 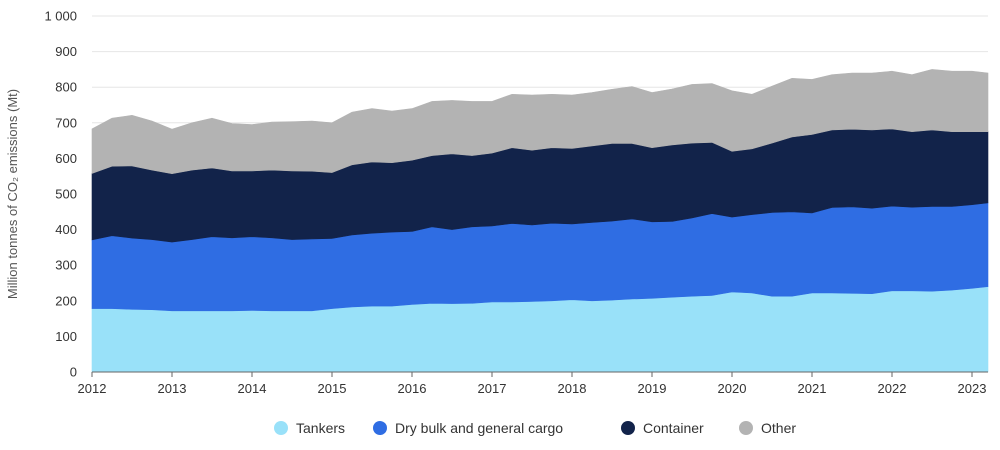 What do you see at coordinates (746, 428) in the screenshot?
I see `legend-swatch-other` at bounding box center [746, 428].